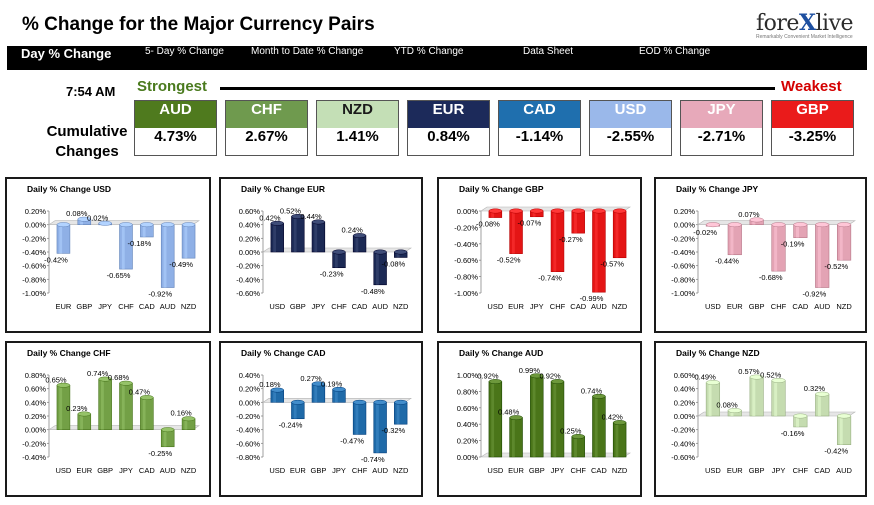 Image resolution: width=874 pixels, height=505 pixels. I want to click on bar-eur, so click(734, 240).